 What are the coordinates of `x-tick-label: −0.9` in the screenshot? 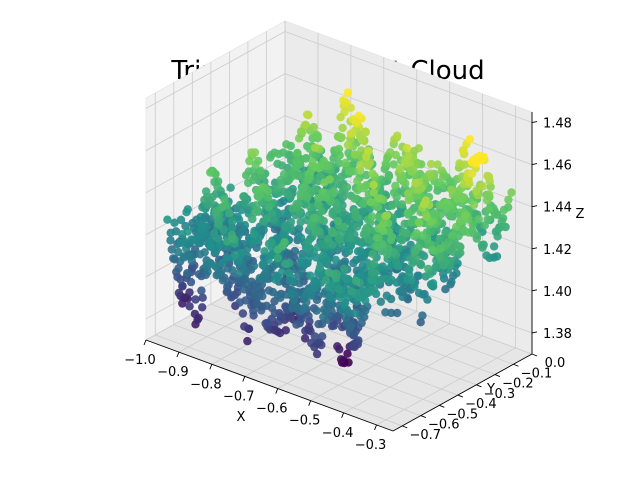 It's located at (173, 372).